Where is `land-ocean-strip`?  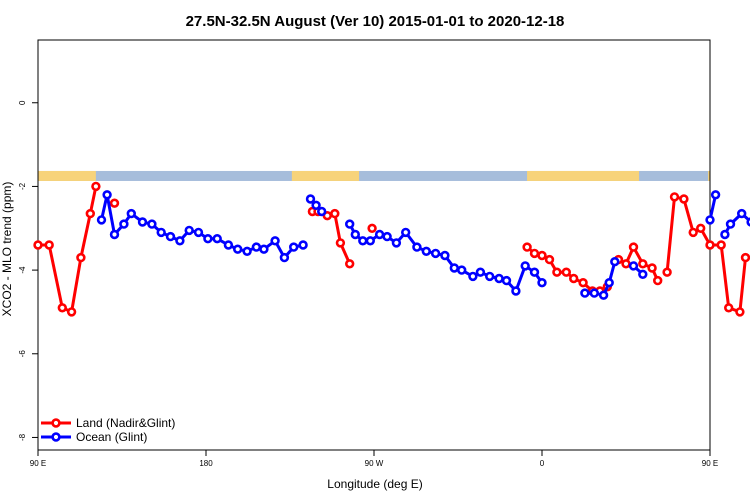 land-ocean-strip is located at coordinates (374, 175).